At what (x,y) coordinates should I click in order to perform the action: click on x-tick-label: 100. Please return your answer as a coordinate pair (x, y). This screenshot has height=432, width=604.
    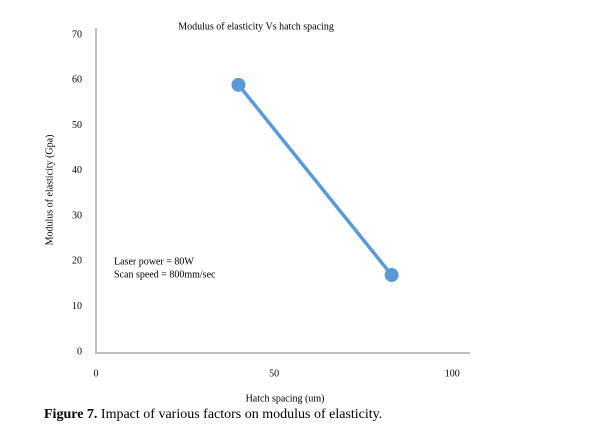
    Looking at the image, I should click on (452, 373).